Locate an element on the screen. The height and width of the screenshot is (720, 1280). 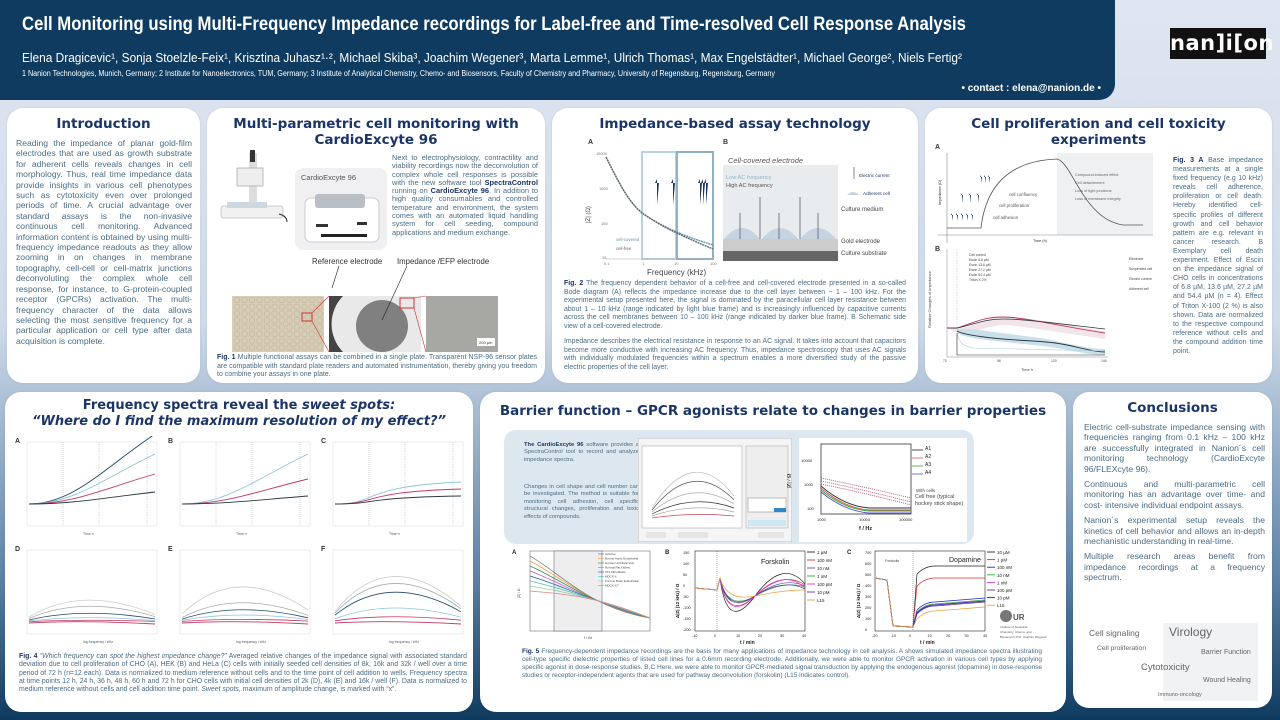
svg-text: Electric current is located at coordinates (874, 175).